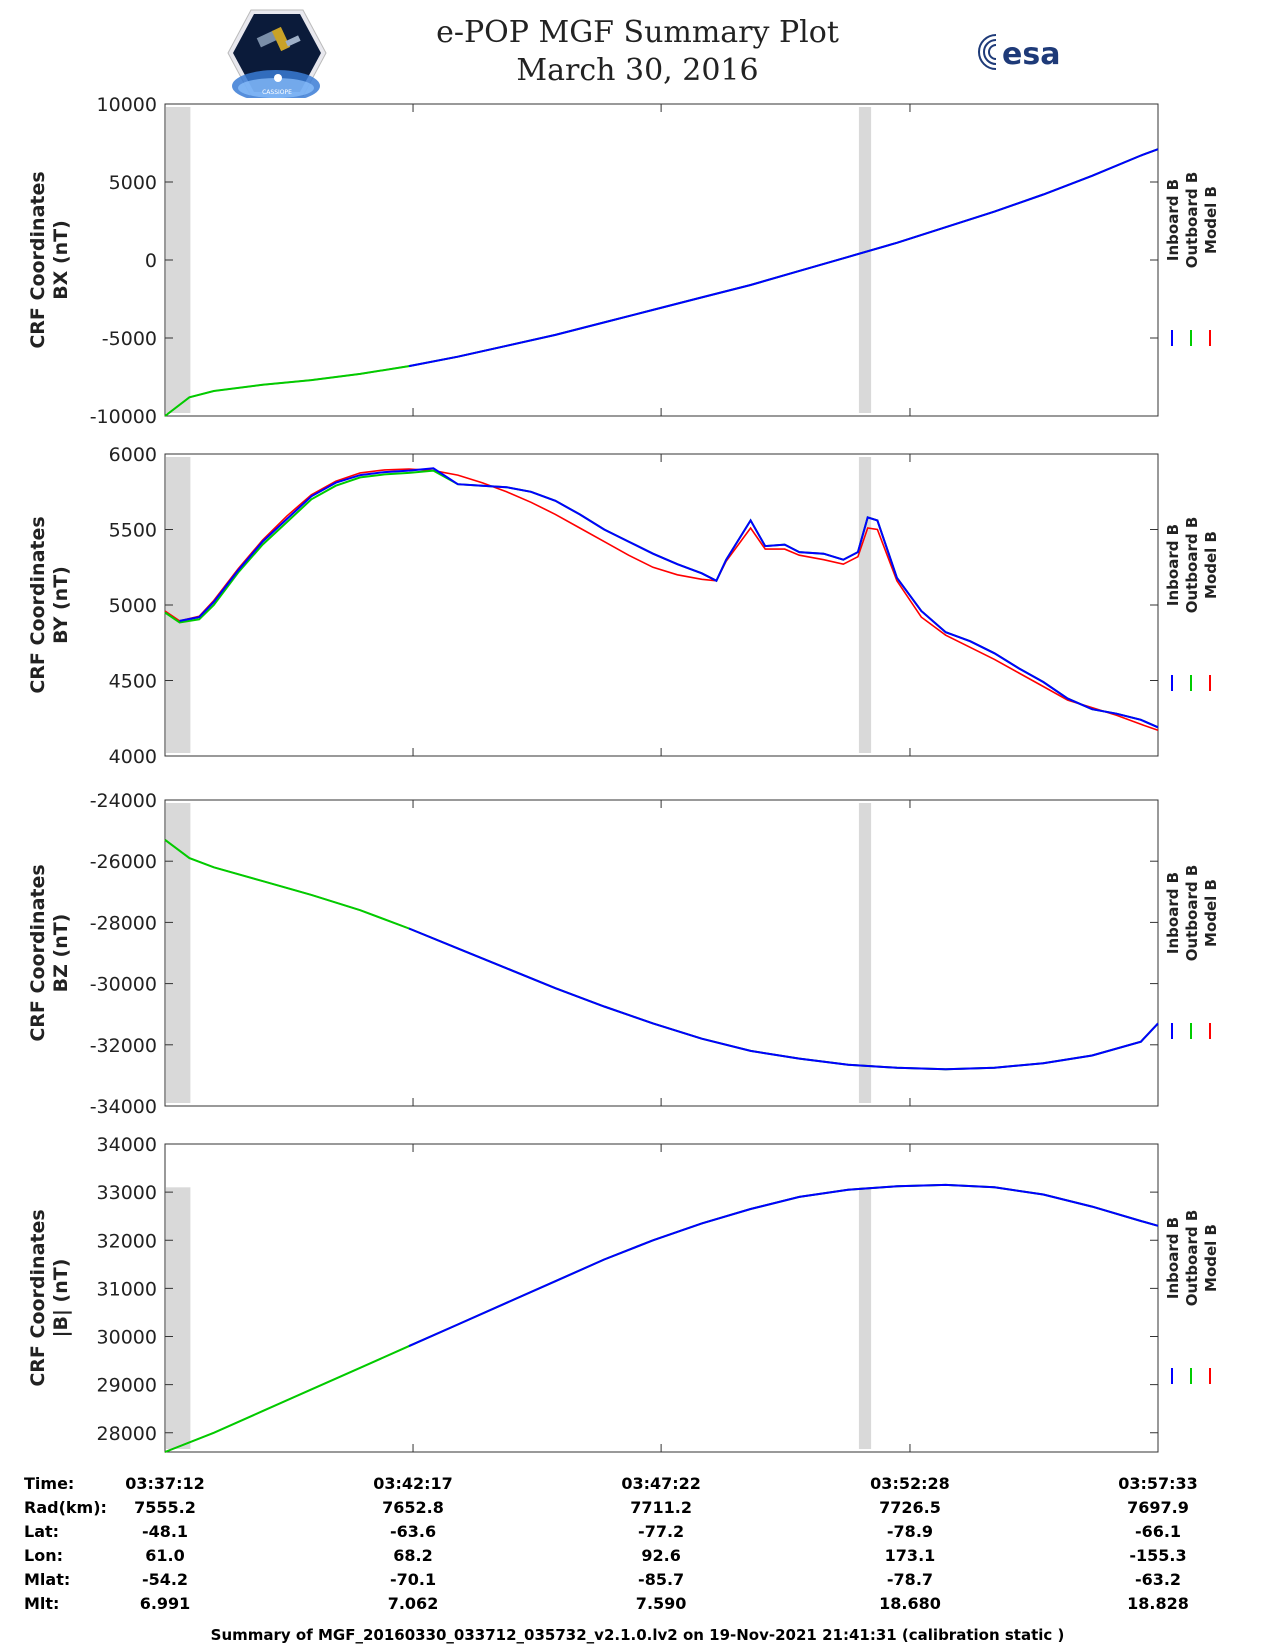 The image size is (1275, 1650). What do you see at coordinates (127, 1386) in the screenshot?
I see `y-tick-label: 29000` at bounding box center [127, 1386].